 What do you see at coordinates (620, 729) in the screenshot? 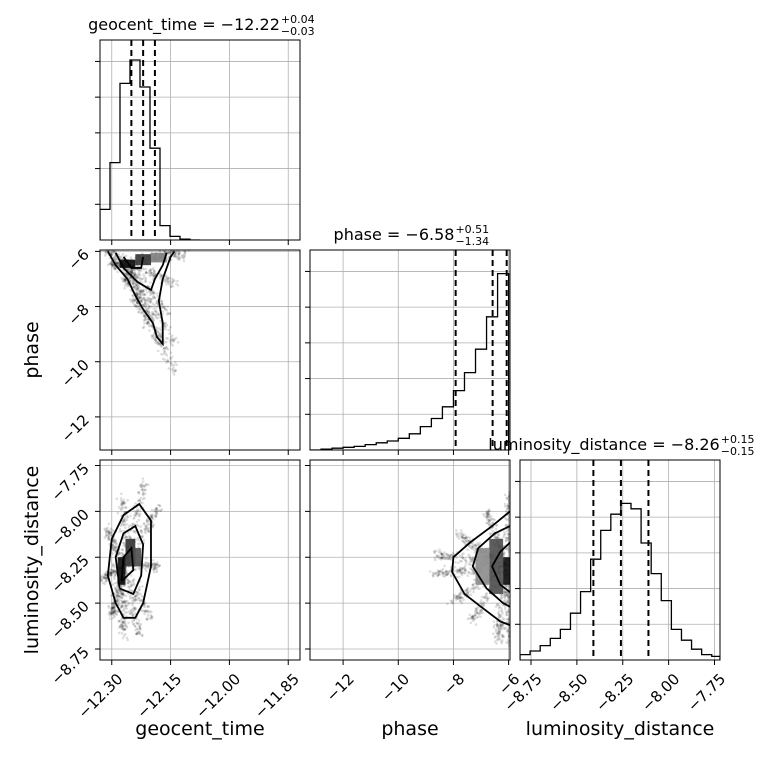
I see `x-axis-label-luminosity_distance: luminosity_distance` at bounding box center [620, 729].